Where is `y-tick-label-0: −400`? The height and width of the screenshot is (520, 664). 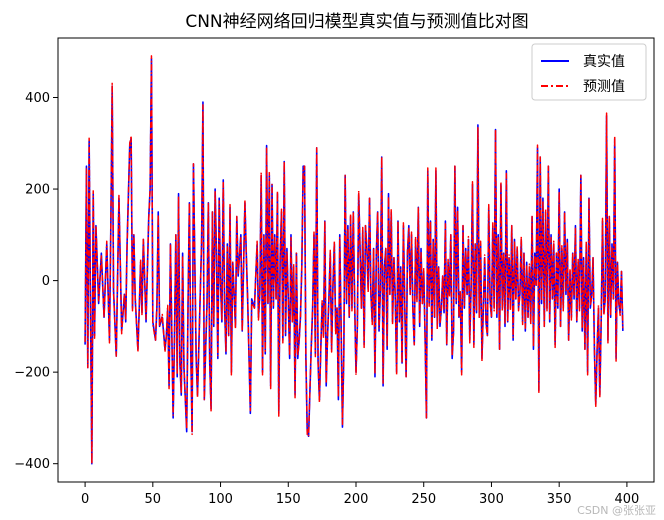 y-tick-label-0: −400 is located at coordinates (32, 464).